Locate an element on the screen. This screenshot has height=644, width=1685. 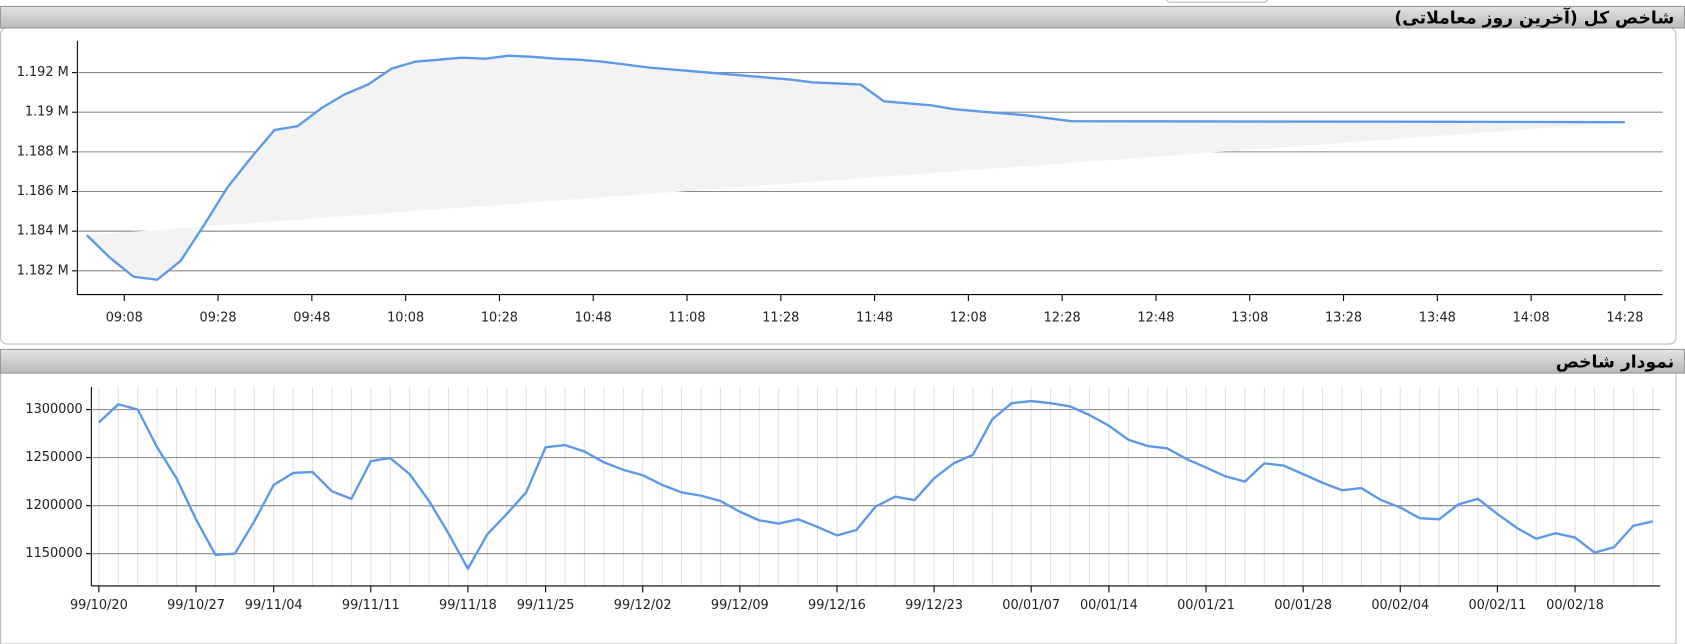
x-tick-label: 99/12/02 is located at coordinates (643, 605).